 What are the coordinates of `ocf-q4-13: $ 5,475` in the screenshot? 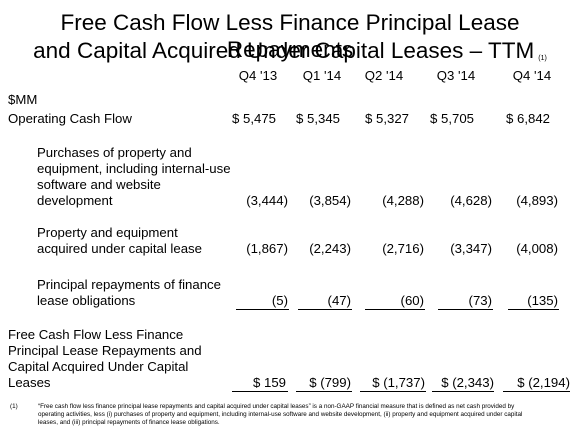 It's located at (254, 118).